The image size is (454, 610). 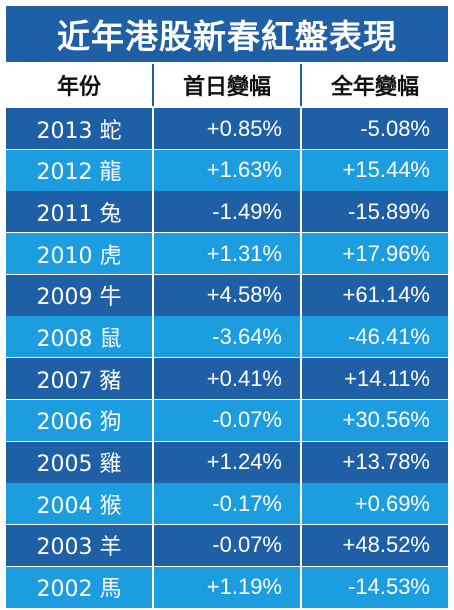 I want to click on table-header: 年份 首日變幅 全年變幅, so click(x=227, y=85).